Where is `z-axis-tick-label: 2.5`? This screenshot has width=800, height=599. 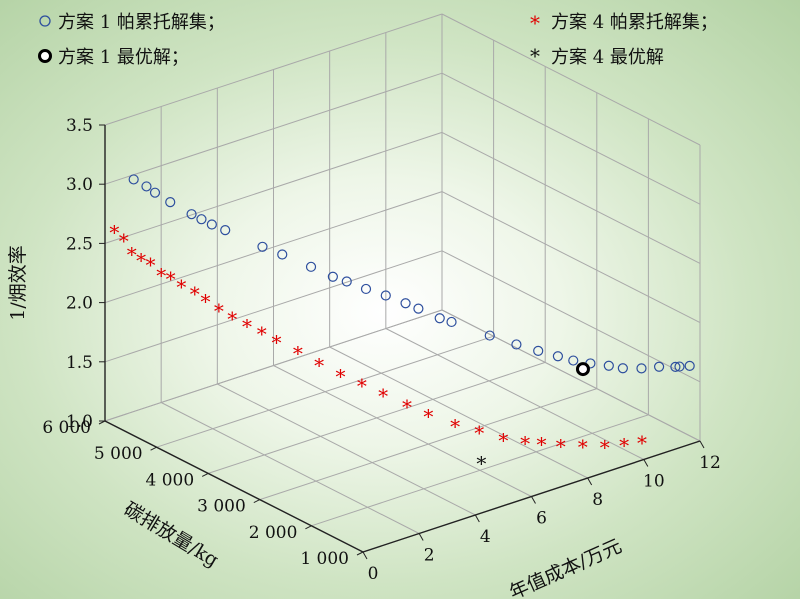
z-axis-tick-label: 2.5 is located at coordinates (79, 244).